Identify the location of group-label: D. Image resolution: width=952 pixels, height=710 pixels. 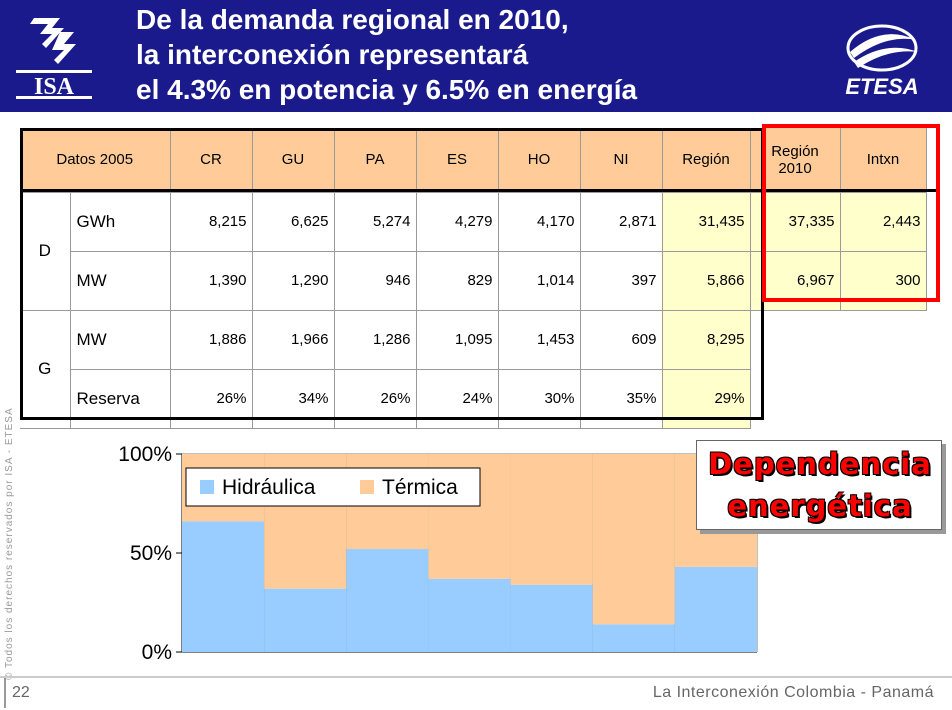
(45, 251).